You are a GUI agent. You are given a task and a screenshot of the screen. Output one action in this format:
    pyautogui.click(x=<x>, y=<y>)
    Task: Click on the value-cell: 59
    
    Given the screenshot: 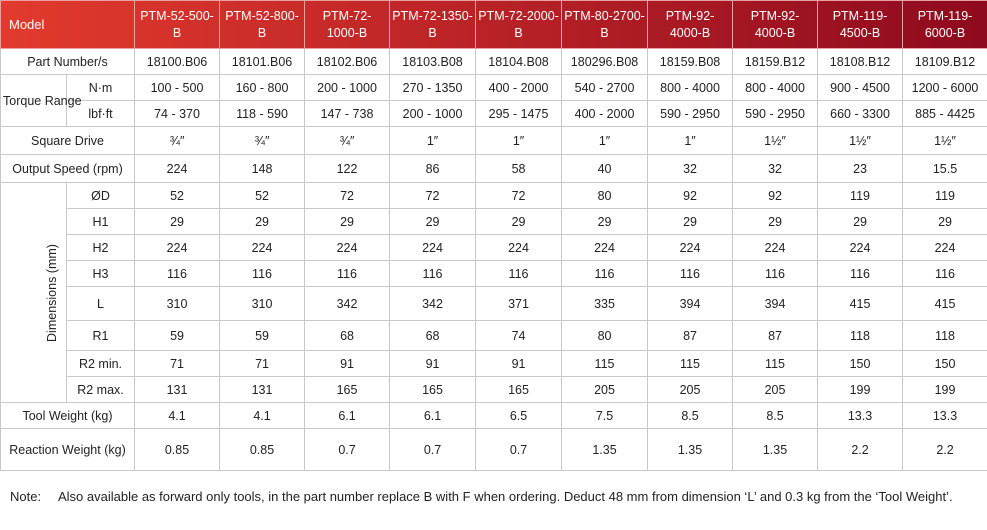 What is the action you would take?
    pyautogui.click(x=177, y=335)
    